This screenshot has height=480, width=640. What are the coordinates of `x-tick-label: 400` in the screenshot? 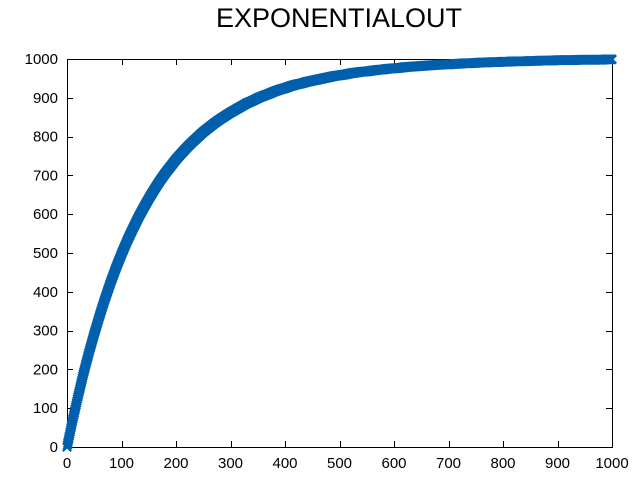 It's located at (284, 463).